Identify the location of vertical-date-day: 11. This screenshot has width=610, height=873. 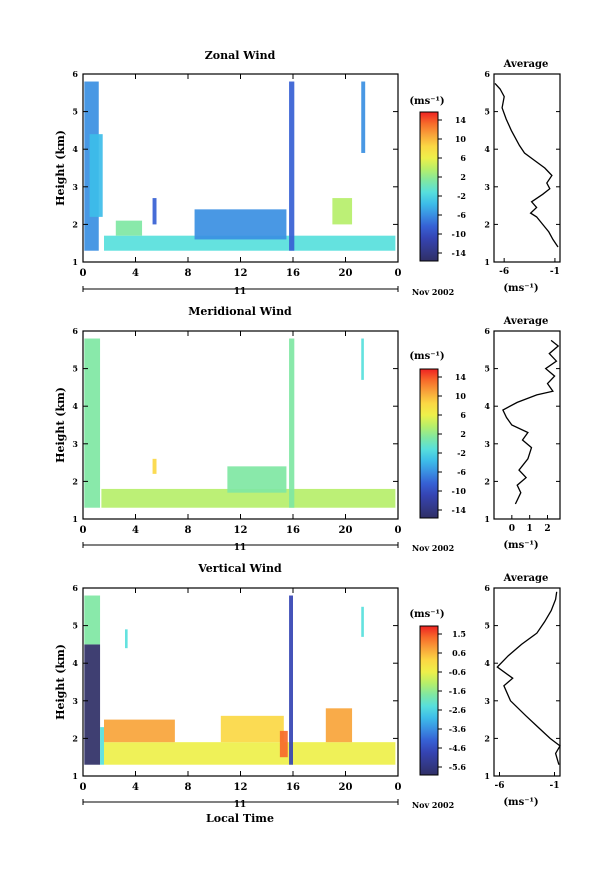
(240, 805).